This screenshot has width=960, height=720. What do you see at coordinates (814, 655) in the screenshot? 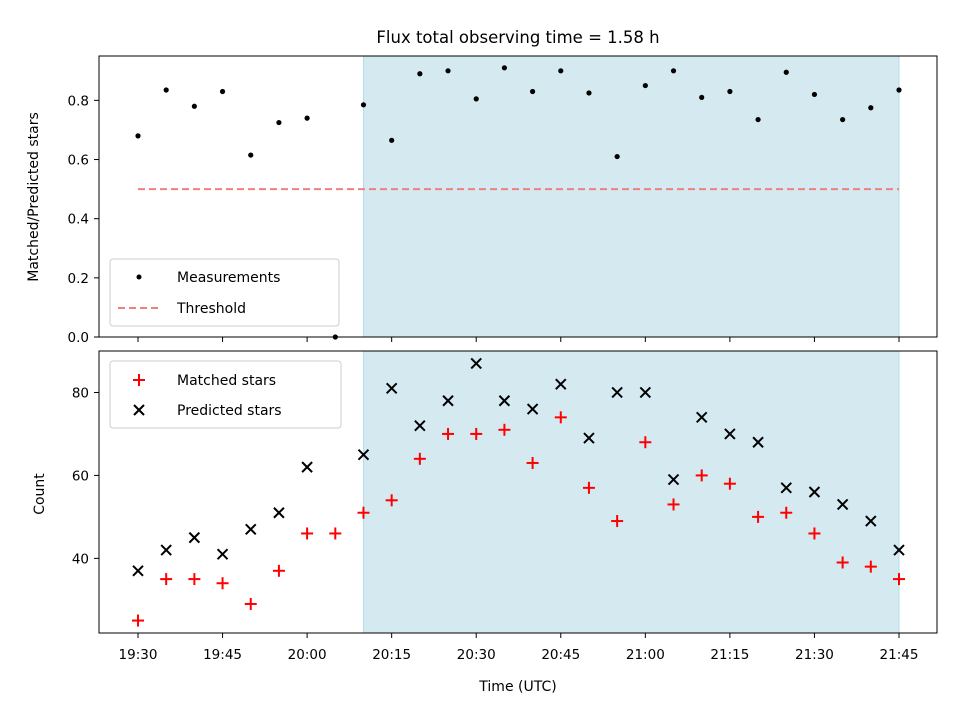
I see `x-tick-label: 21:30` at bounding box center [814, 655].